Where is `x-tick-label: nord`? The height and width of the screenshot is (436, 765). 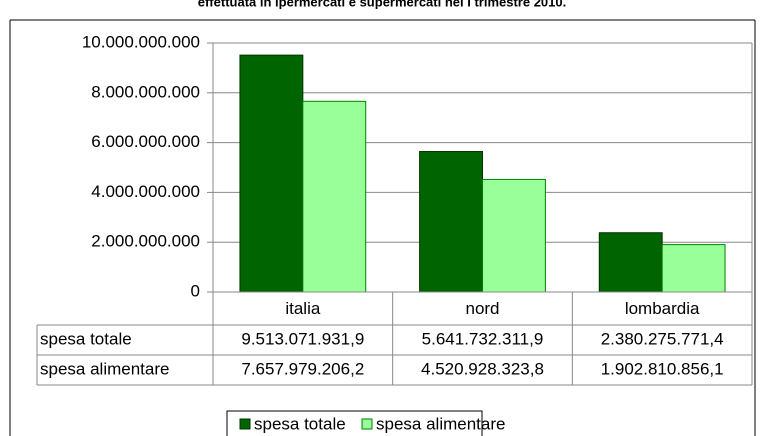
x-tick-label: nord is located at coordinates (482, 308).